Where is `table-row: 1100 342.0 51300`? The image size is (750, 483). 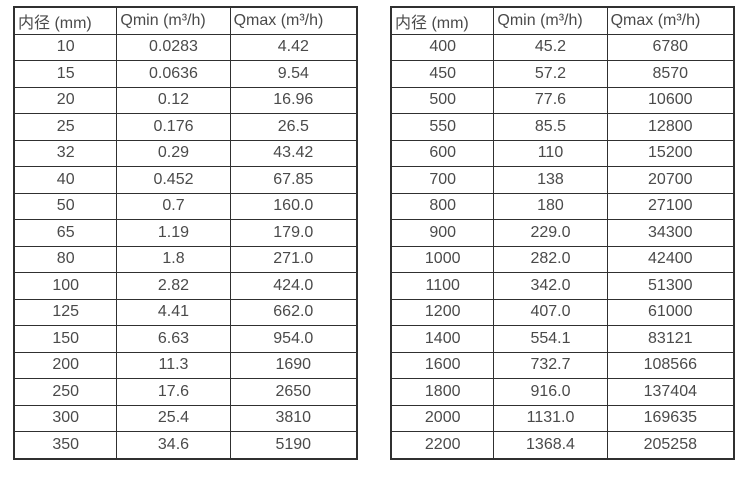
table-row: 1100 342.0 51300 is located at coordinates (562, 286).